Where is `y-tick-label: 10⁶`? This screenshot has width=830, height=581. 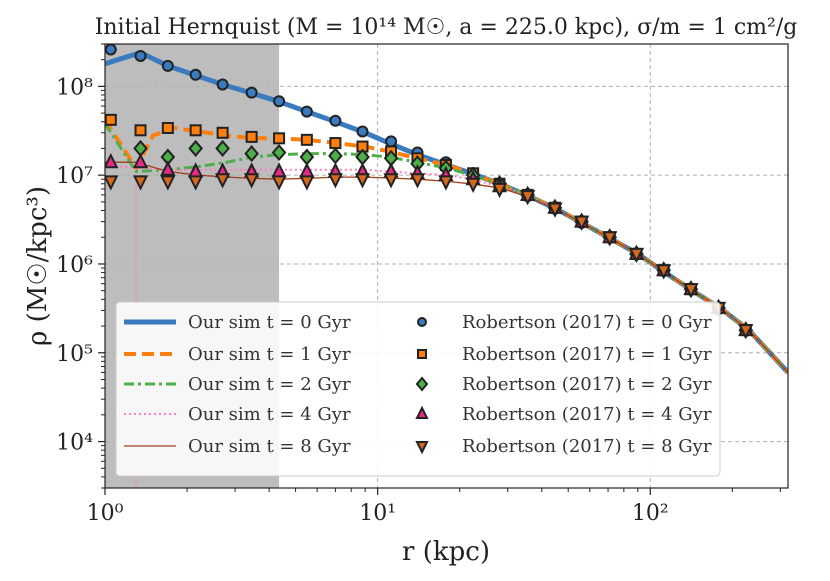 y-tick-label: 10⁶ is located at coordinates (74, 265).